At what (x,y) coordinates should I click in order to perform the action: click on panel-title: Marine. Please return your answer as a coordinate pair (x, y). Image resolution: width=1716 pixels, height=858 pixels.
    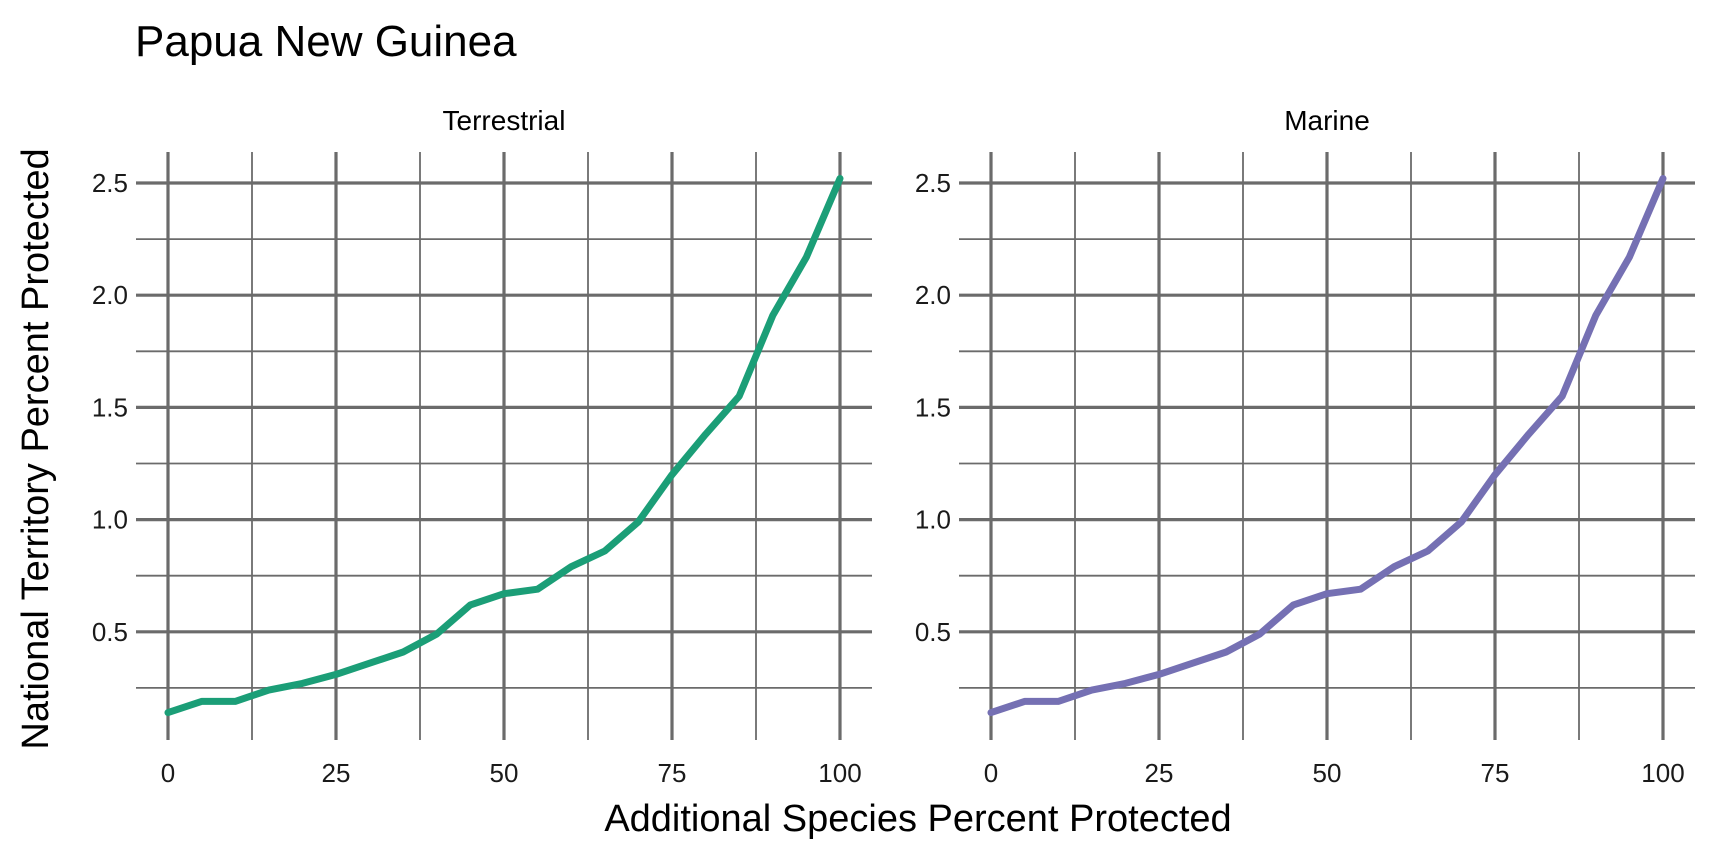
    Looking at the image, I should click on (1327, 120).